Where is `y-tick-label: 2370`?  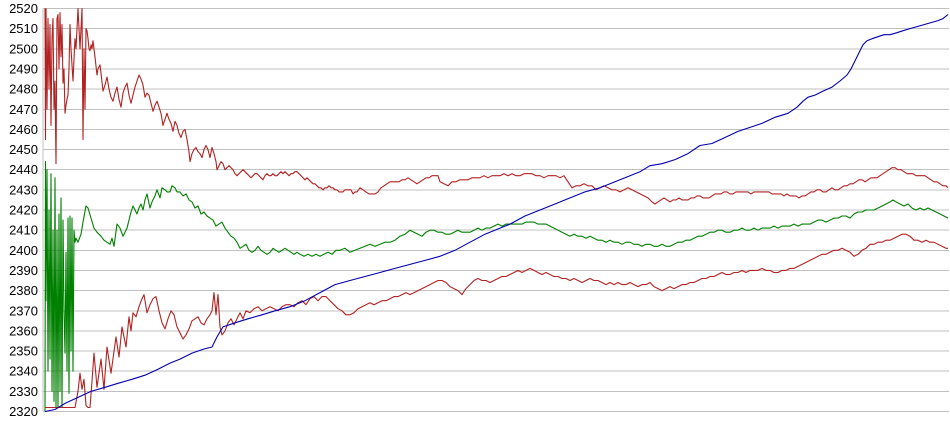
y-tick-label: 2370 is located at coordinates (23, 310).